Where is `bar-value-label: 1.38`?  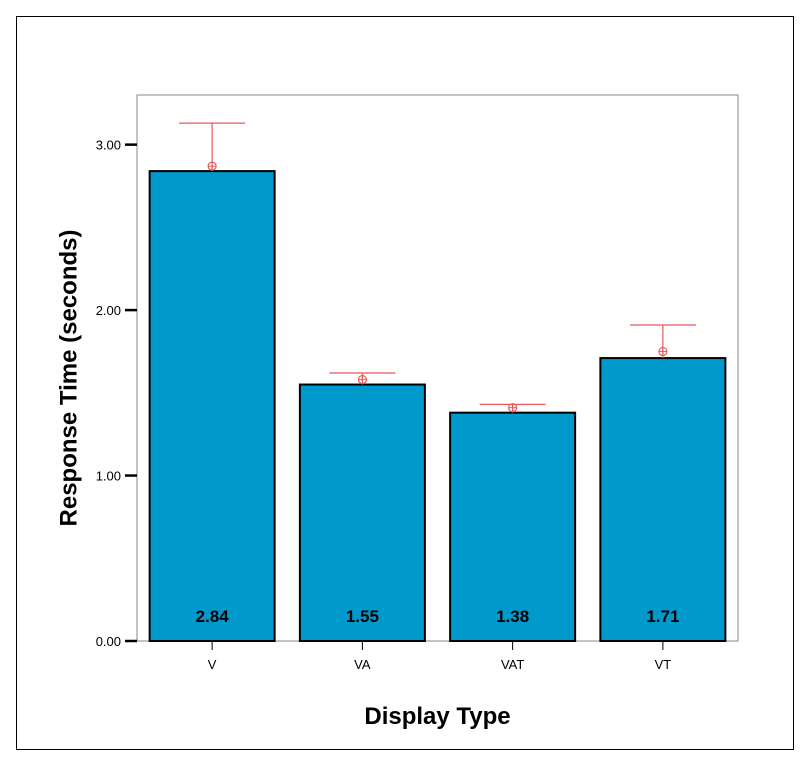
bar-value-label: 1.38 is located at coordinates (512, 616).